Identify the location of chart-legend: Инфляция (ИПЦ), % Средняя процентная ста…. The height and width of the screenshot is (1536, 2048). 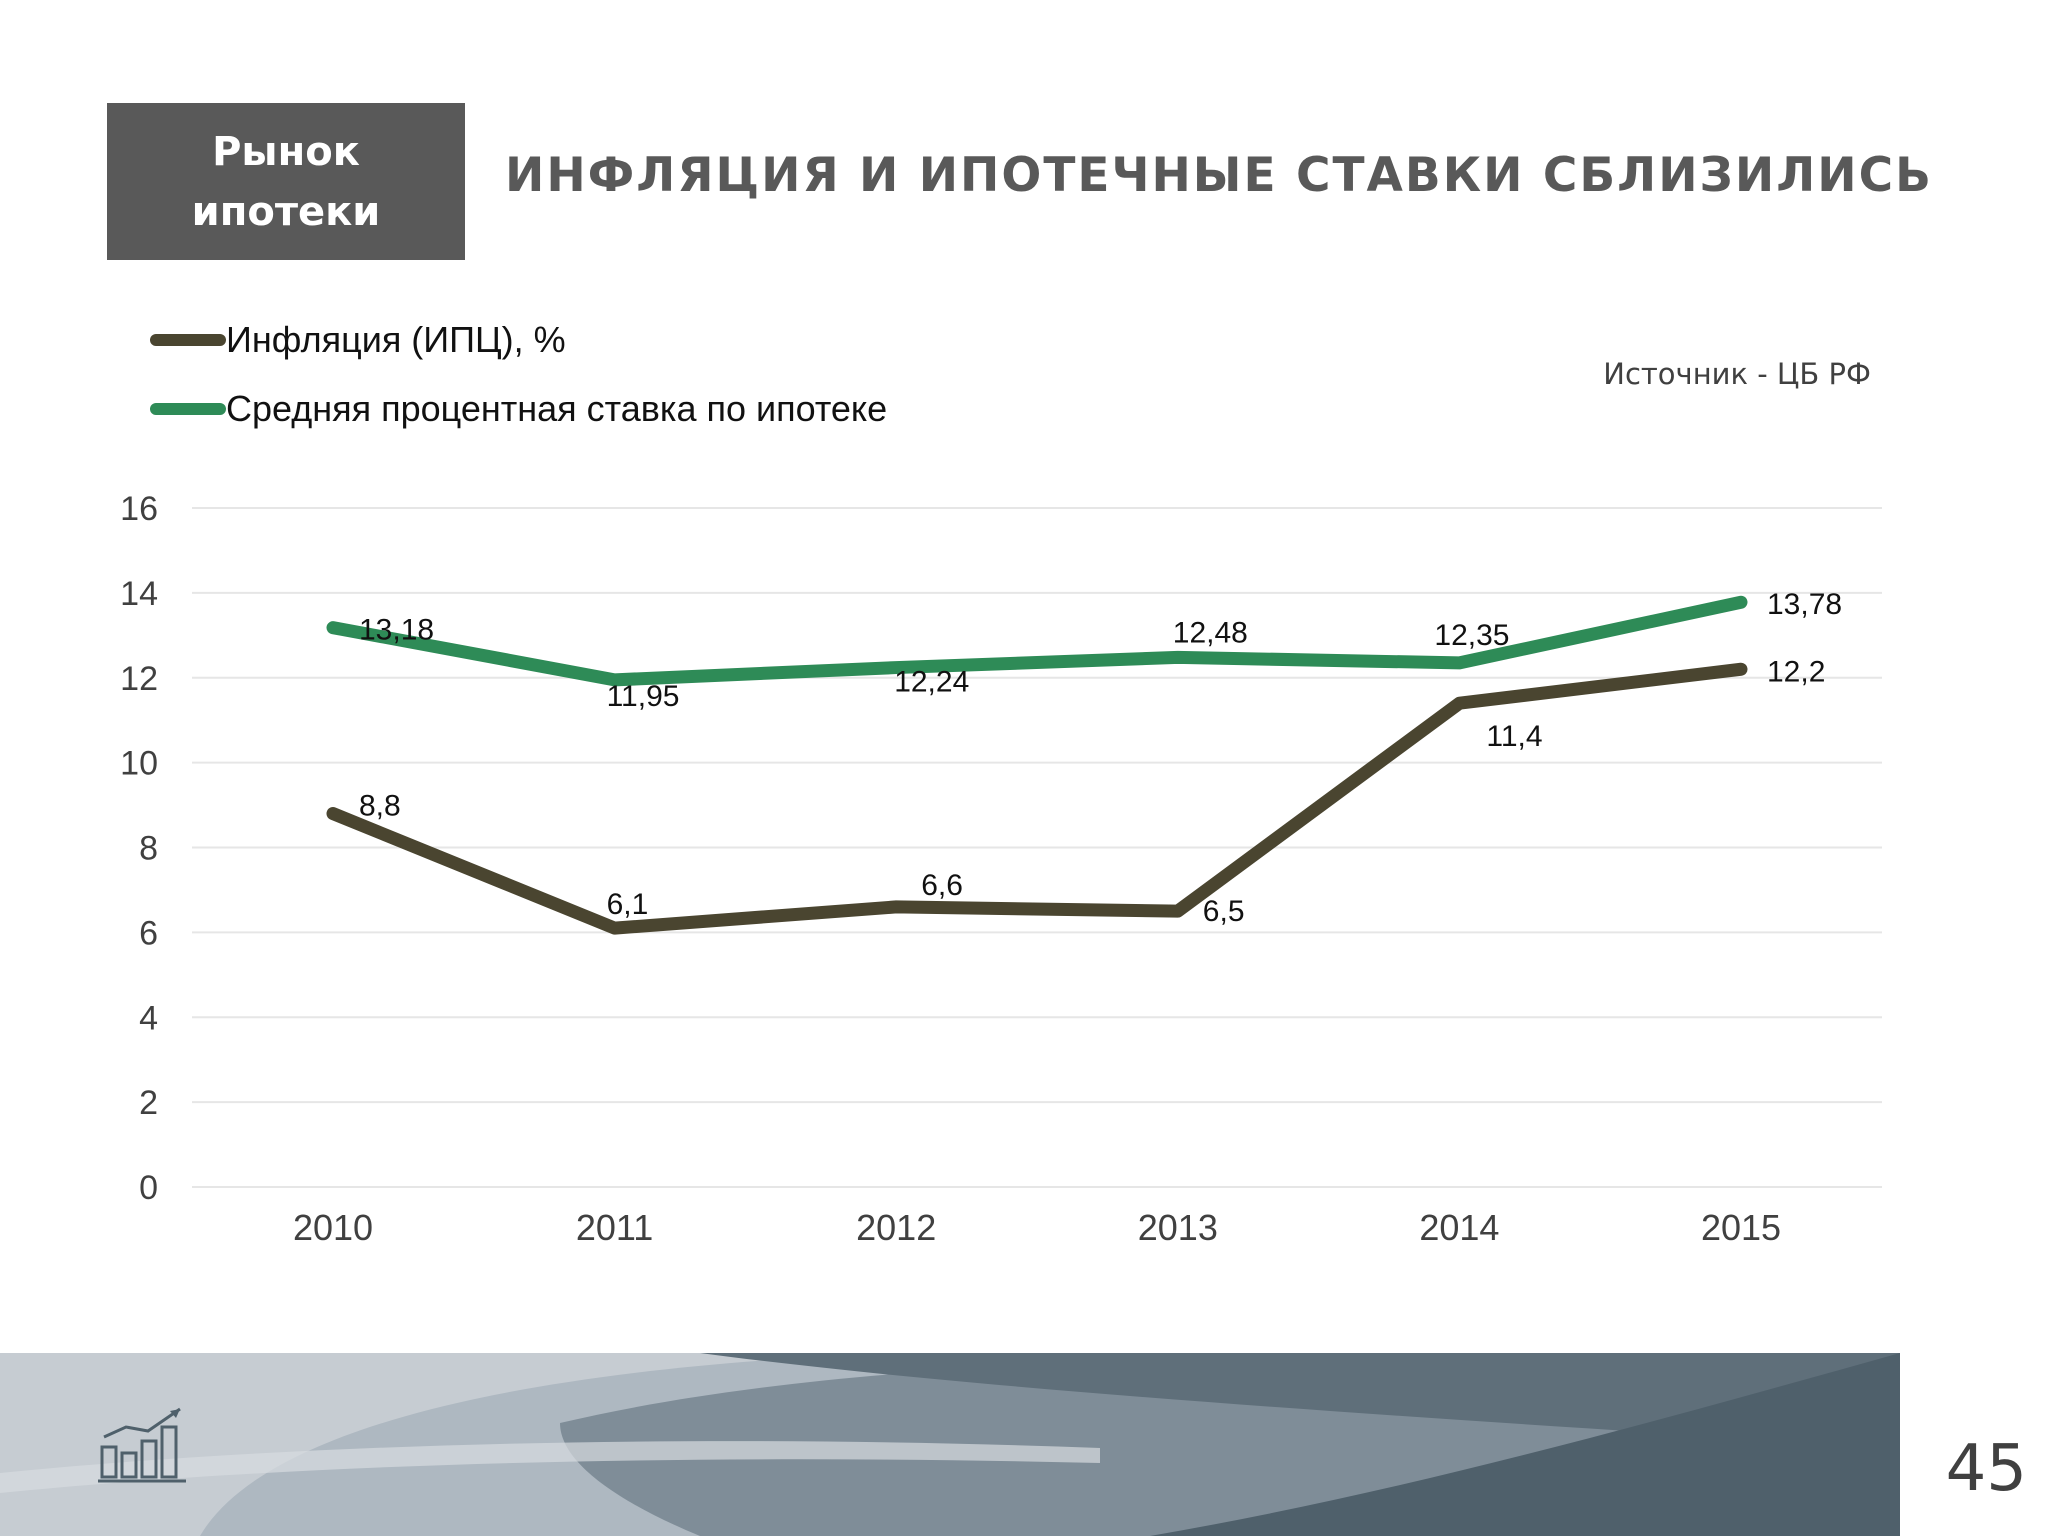
(518, 374).